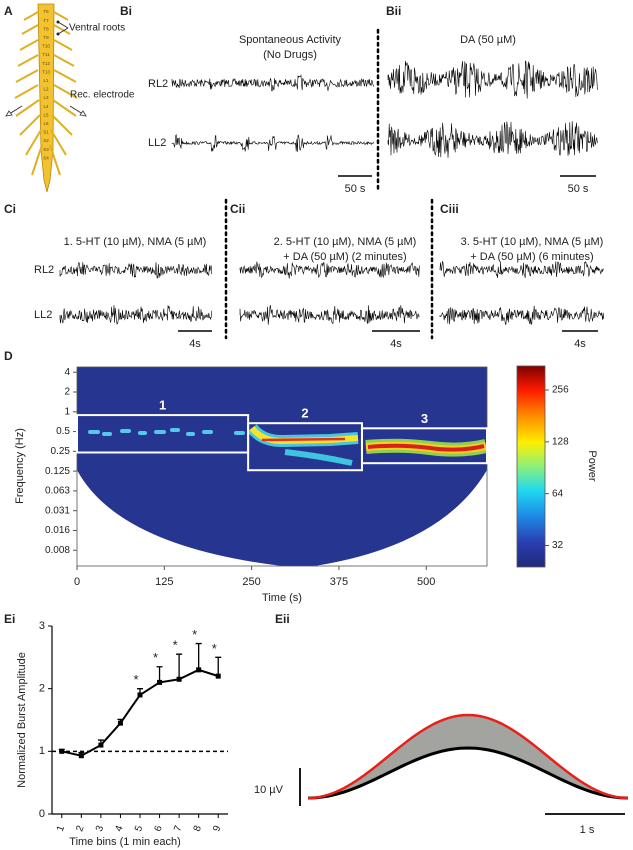  What do you see at coordinates (592, 466) in the screenshot?
I see `colorbar-label: Power` at bounding box center [592, 466].